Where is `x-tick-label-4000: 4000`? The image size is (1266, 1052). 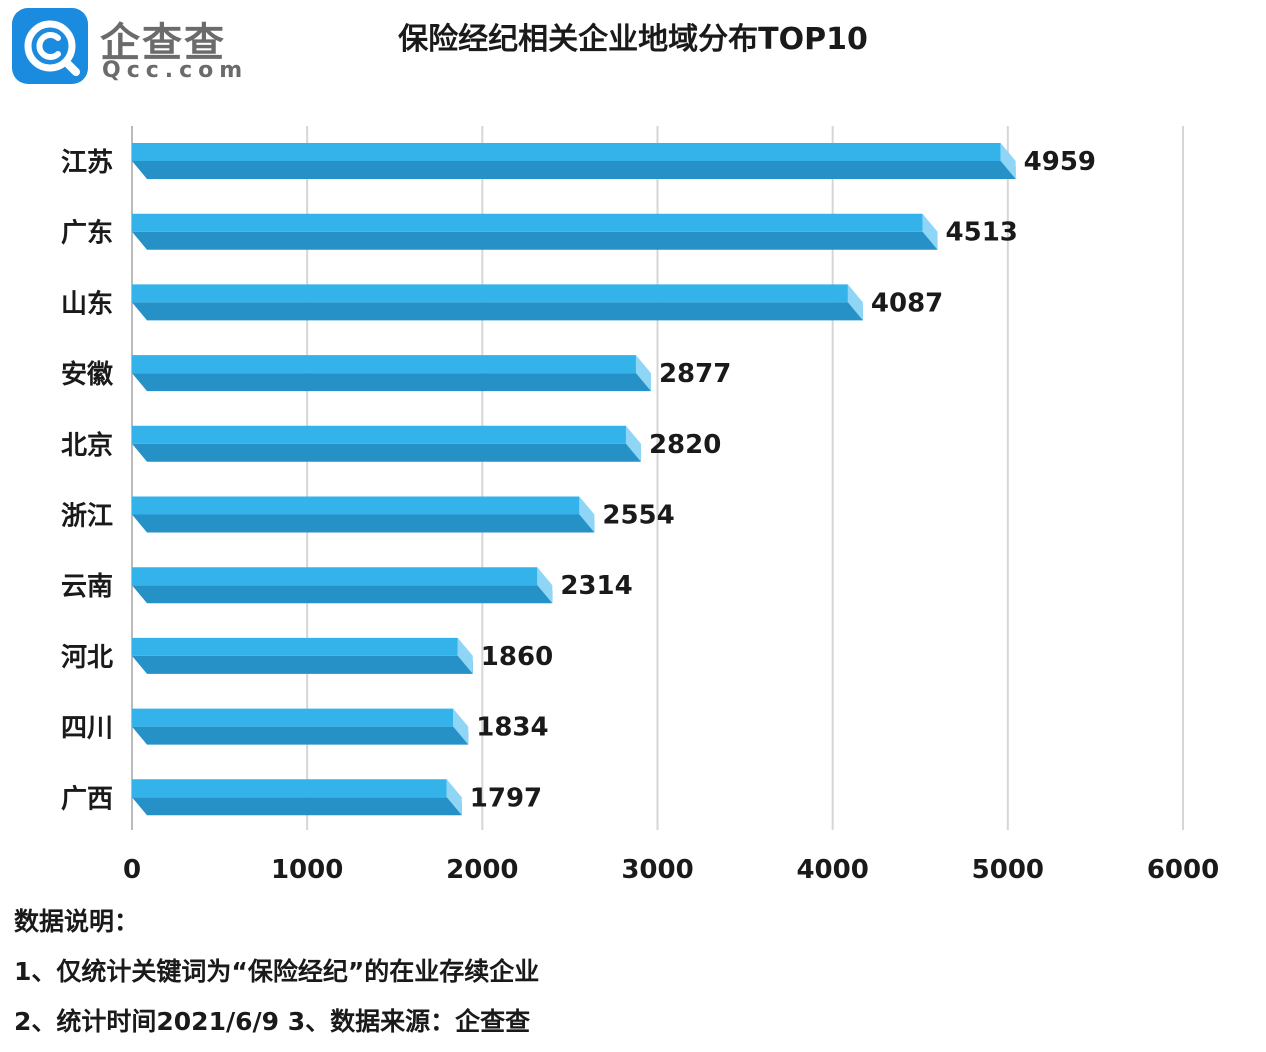 x-tick-label-4000: 4000 is located at coordinates (832, 870).